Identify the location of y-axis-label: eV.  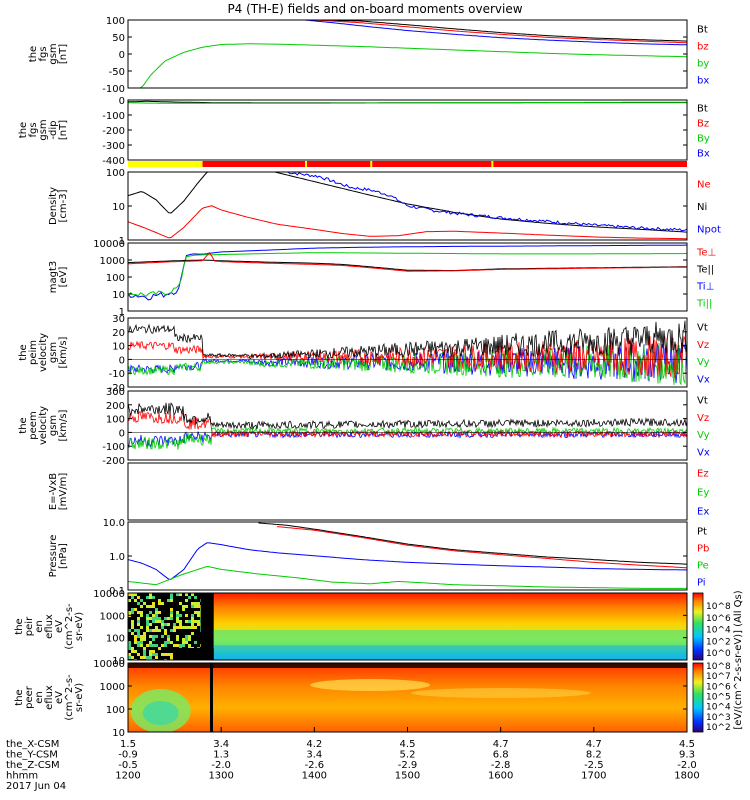
(59, 626).